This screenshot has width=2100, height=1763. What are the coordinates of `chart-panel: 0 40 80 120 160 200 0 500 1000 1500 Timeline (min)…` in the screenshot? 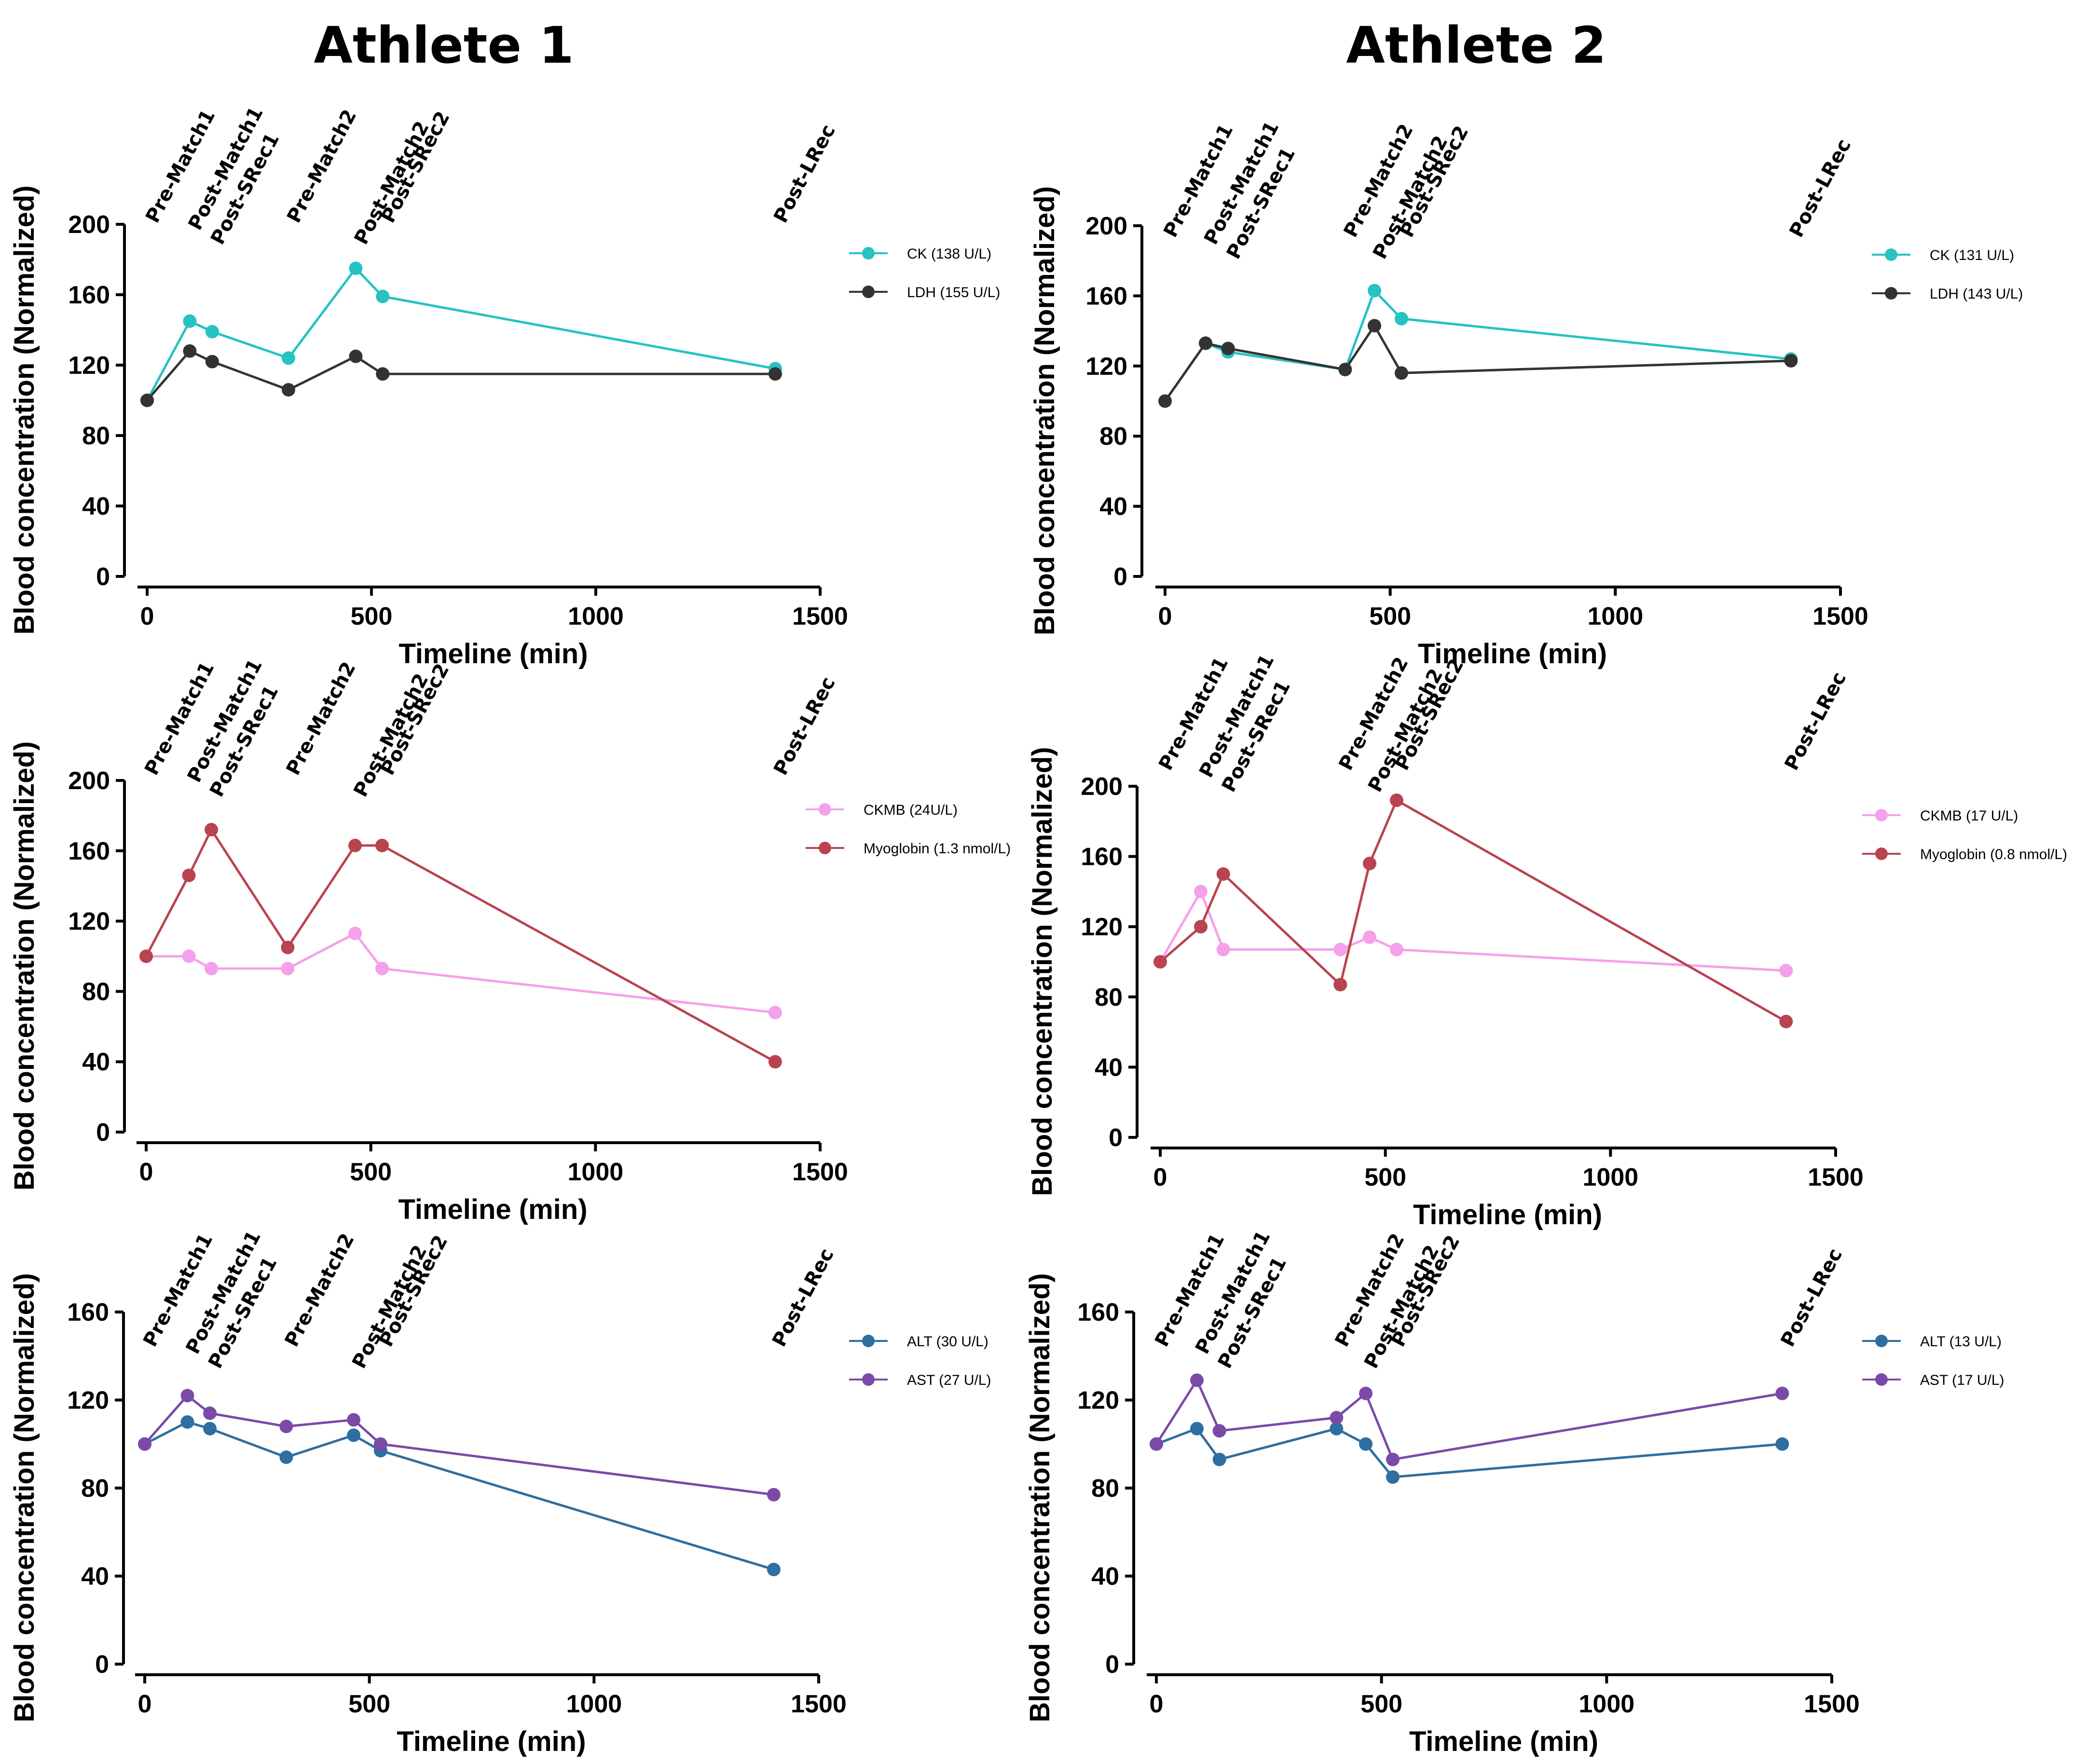 It's located at (1526, 394).